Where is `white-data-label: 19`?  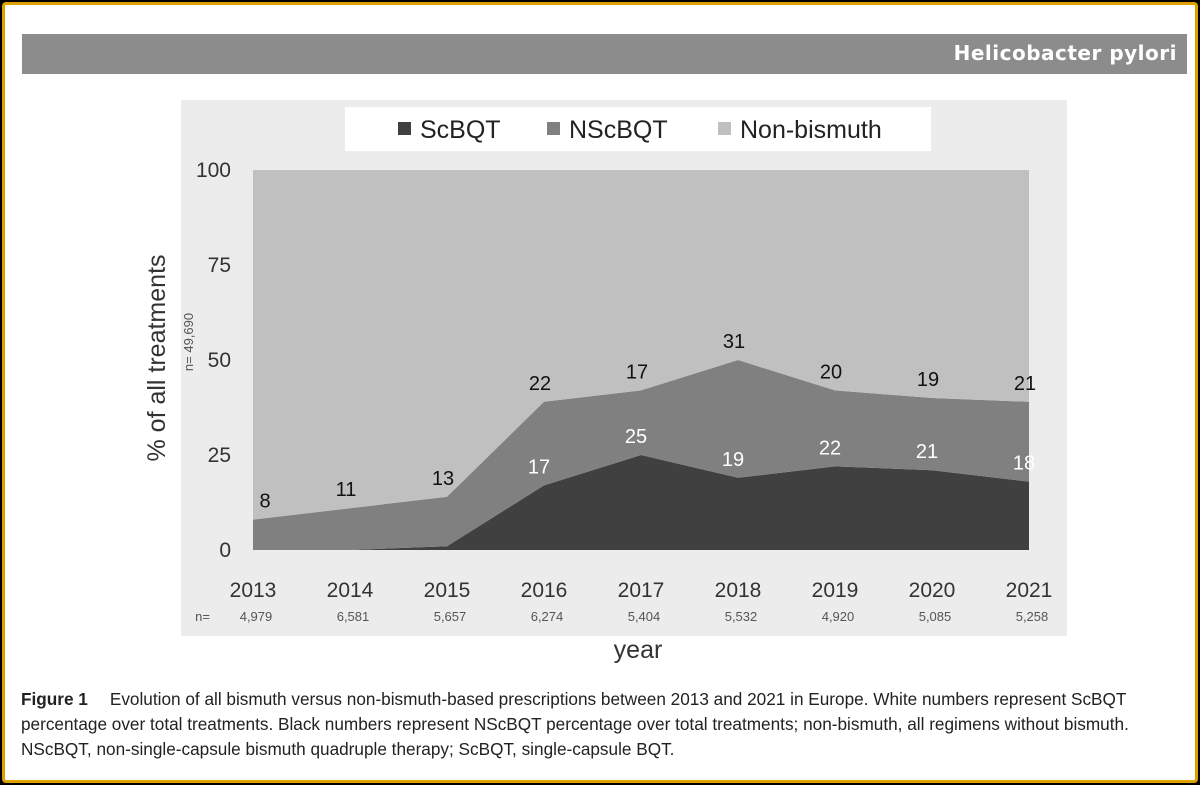
white-data-label: 19 is located at coordinates (733, 460).